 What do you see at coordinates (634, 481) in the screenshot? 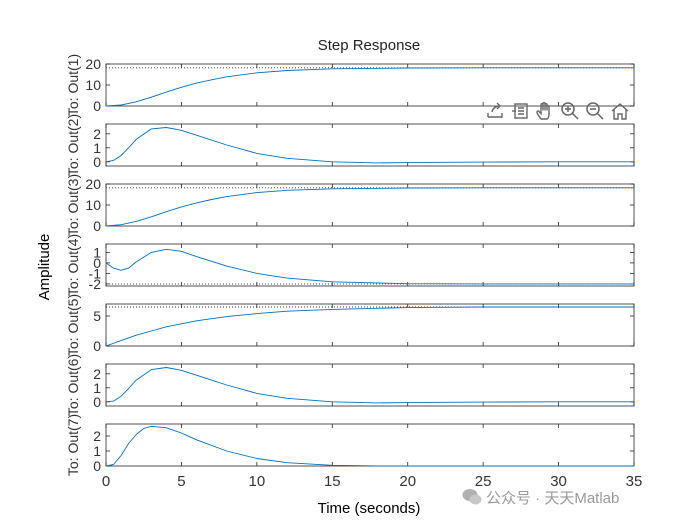
I see `x-tick-label: 35` at bounding box center [634, 481].